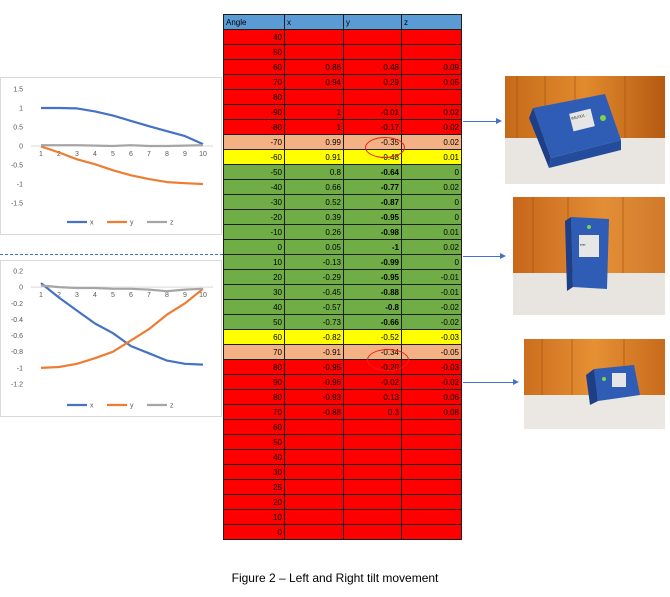 This screenshot has width=670, height=597. I want to click on y-tick-label: -1, so click(20, 185).